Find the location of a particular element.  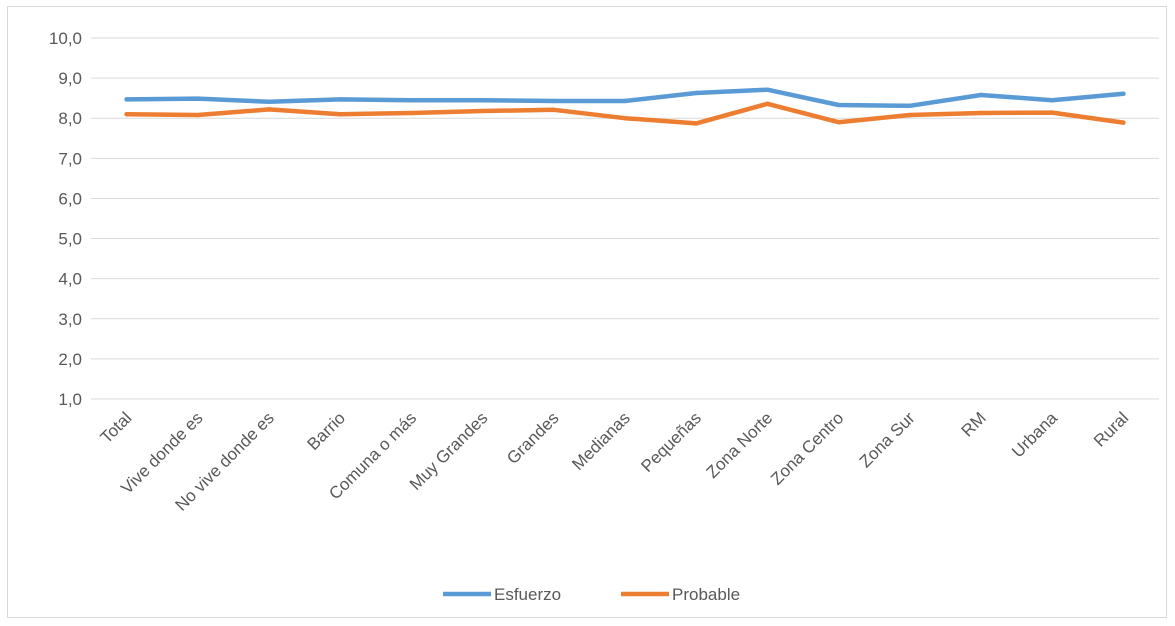

y-tick-label: 4,0 is located at coordinates (70, 279).